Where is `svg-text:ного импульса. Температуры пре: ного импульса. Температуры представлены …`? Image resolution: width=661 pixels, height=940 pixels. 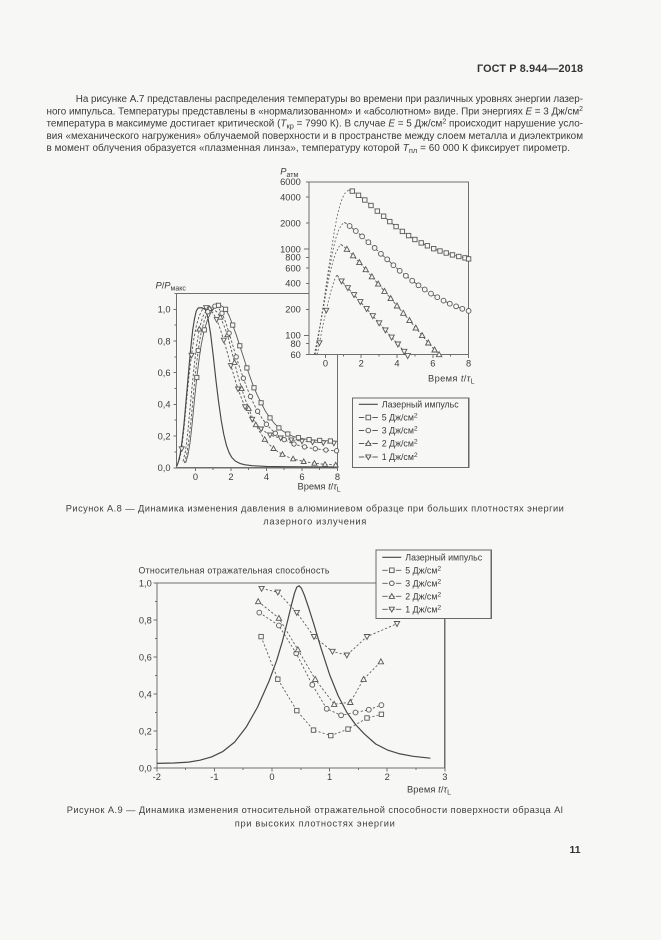 svg-text:ного импульса. Температуры пре: ного импульса. Температуры представлены … is located at coordinates (315, 111).